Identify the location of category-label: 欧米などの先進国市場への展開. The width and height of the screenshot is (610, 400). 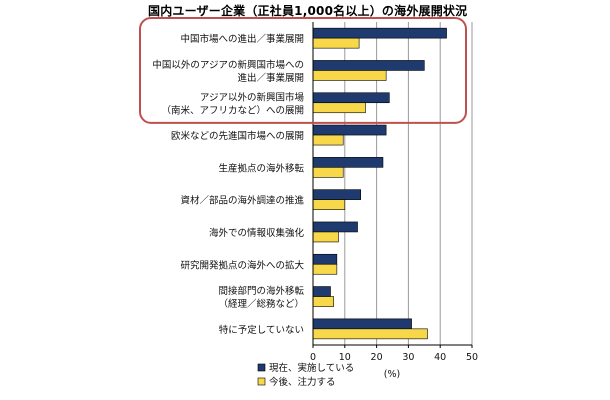
(237, 136).